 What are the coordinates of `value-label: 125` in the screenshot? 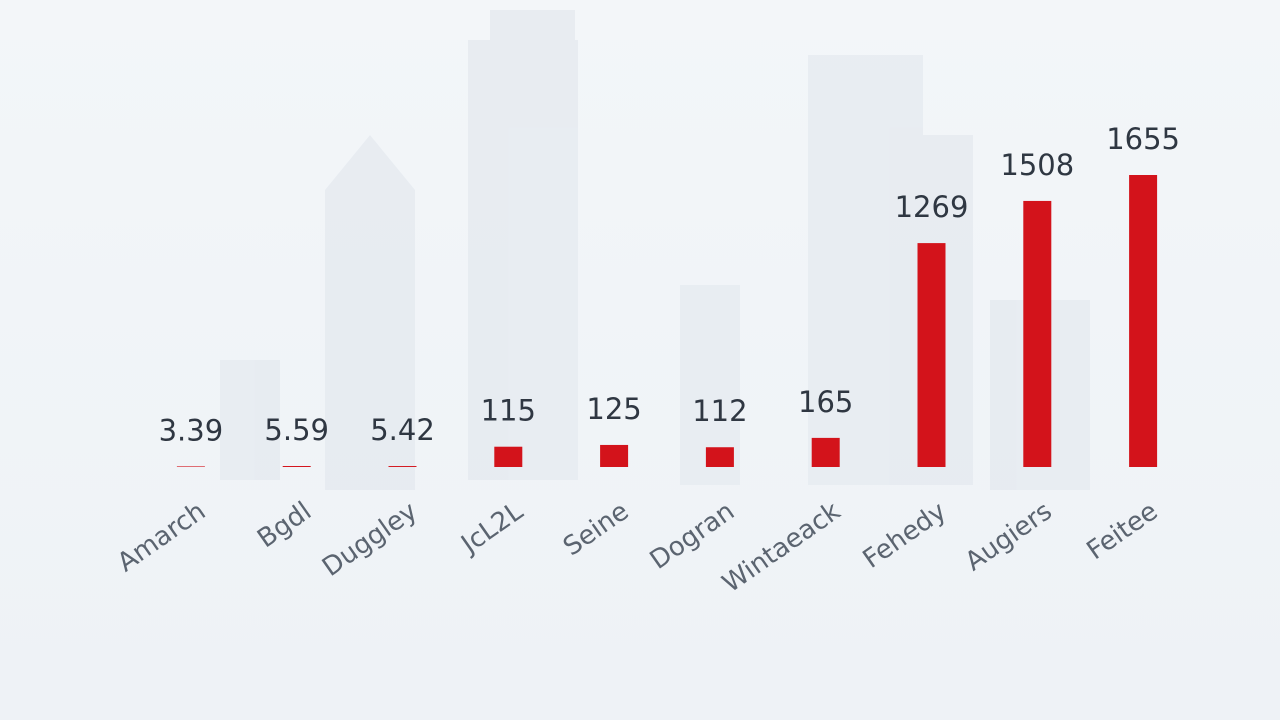 It's located at (613, 409).